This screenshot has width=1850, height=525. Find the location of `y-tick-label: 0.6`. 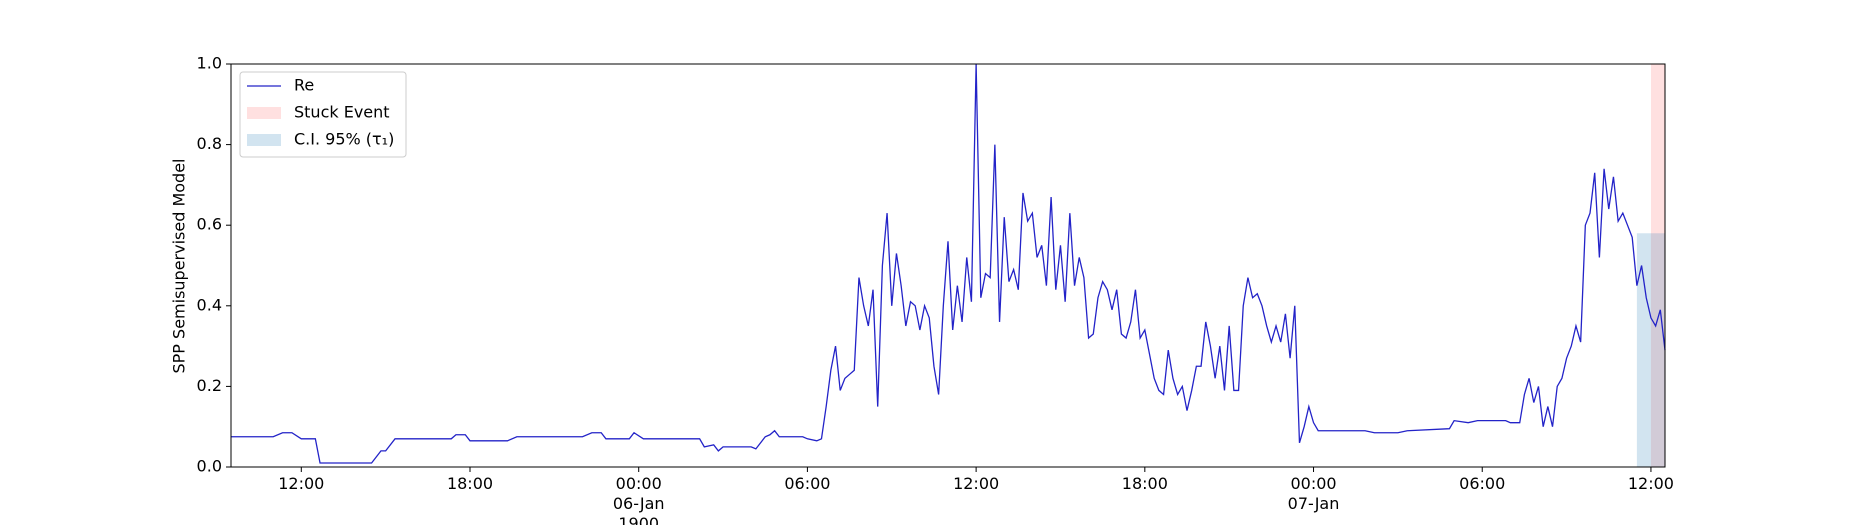

y-tick-label: 0.6 is located at coordinates (209, 224).